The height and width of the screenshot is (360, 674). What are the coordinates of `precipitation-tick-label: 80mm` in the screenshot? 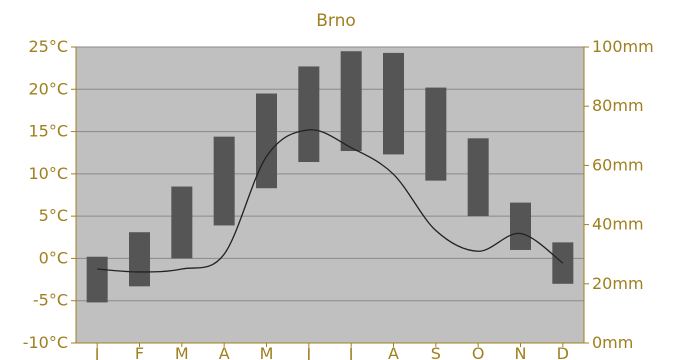 It's located at (618, 105).